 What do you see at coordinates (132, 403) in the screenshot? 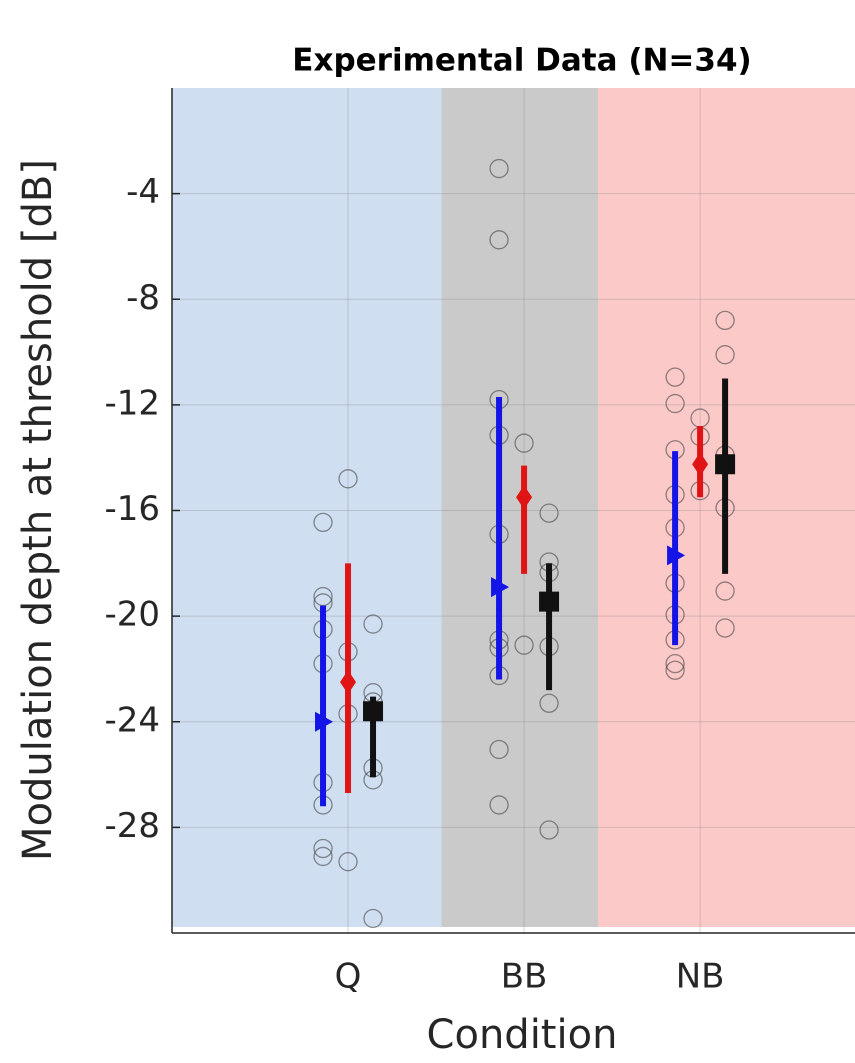
I see `y-tick-label: -12` at bounding box center [132, 403].